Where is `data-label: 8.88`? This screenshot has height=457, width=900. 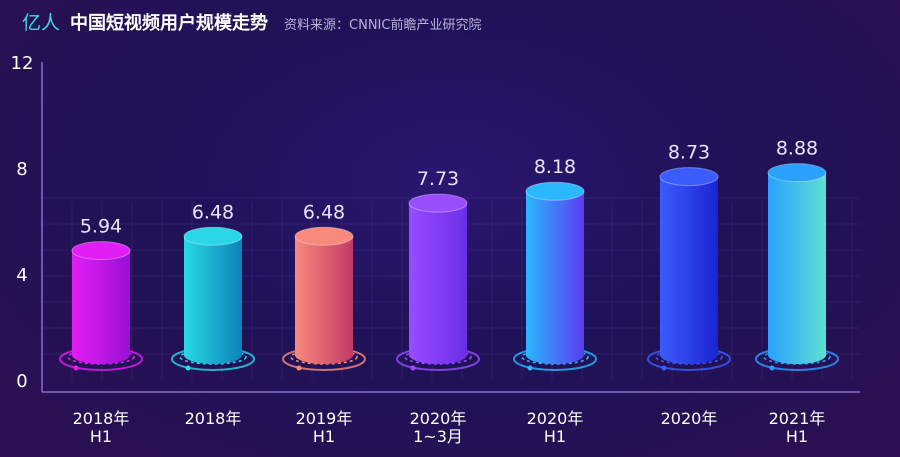 data-label: 8.88 is located at coordinates (797, 149).